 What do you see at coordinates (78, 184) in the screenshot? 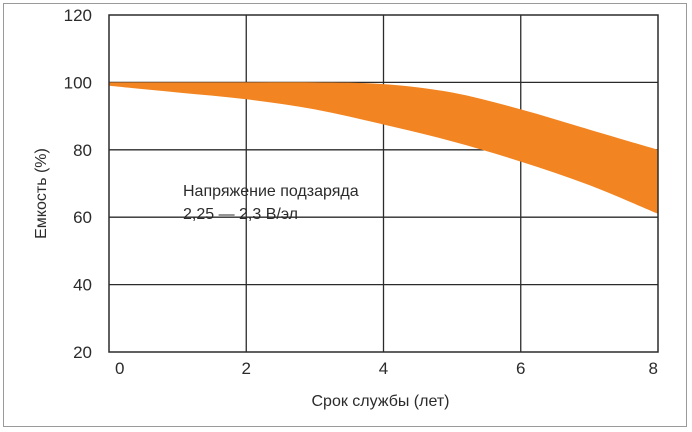
I see `y-tick-labels: 20 40 60 80 100 120` at bounding box center [78, 184].